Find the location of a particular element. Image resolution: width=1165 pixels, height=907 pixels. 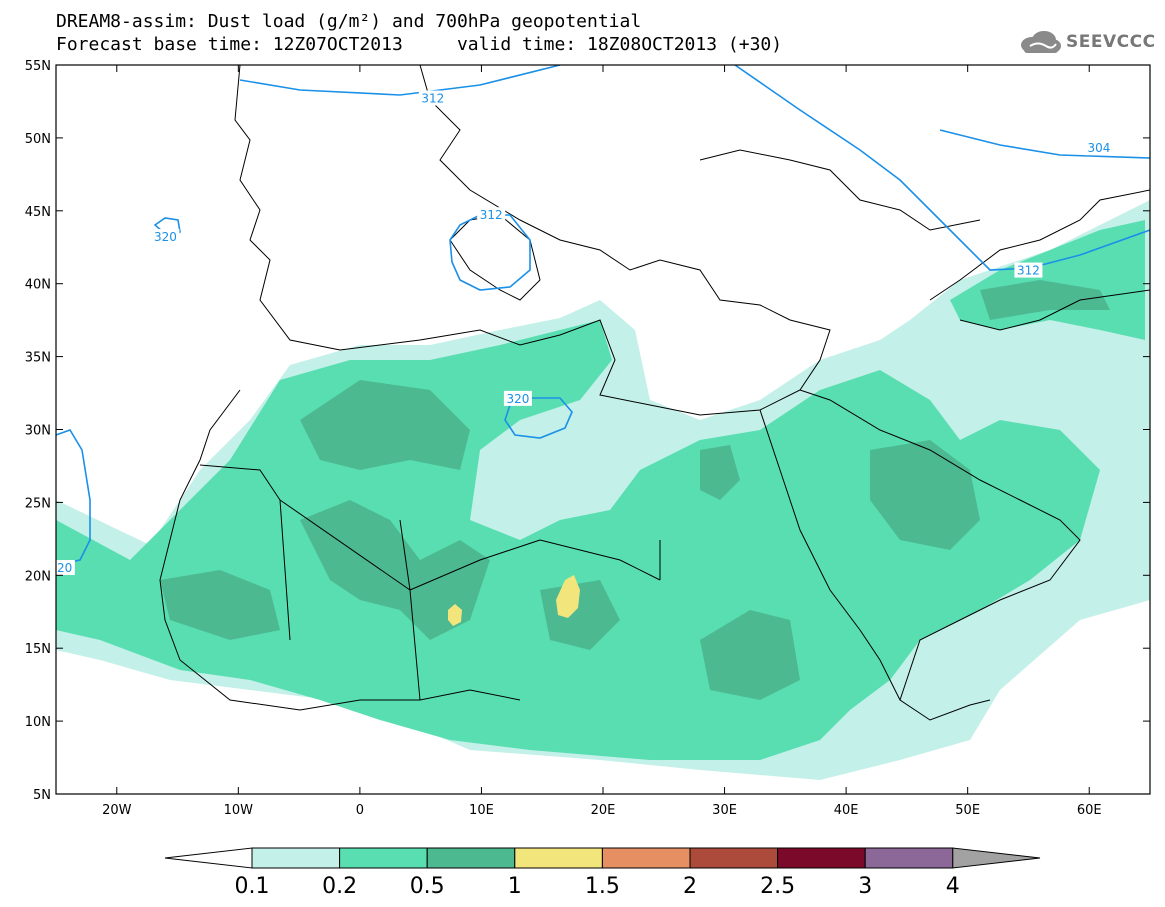

lat-tick-label: 50N is located at coordinates (38, 139).